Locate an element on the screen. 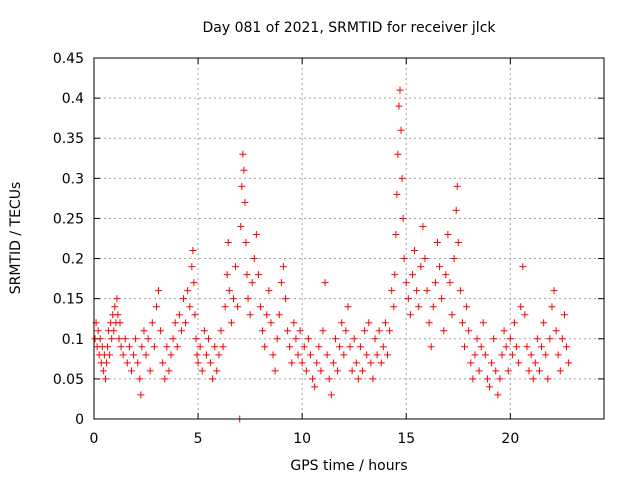  y-tick-label: 0.45 is located at coordinates (68, 59).